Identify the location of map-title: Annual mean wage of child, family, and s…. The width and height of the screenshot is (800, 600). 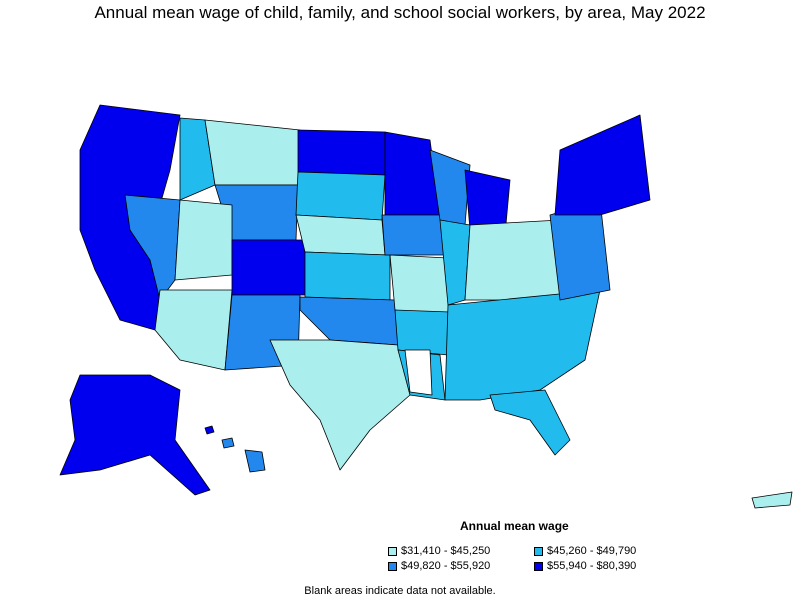
(400, 12).